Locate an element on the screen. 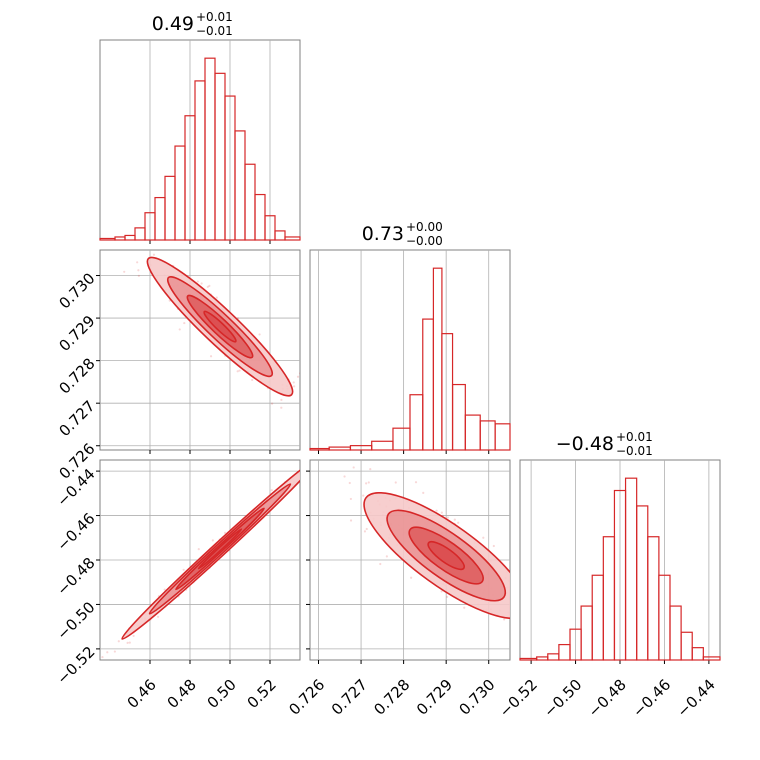  hist-param-2-title-minus: −0.00 is located at coordinates (424, 241).